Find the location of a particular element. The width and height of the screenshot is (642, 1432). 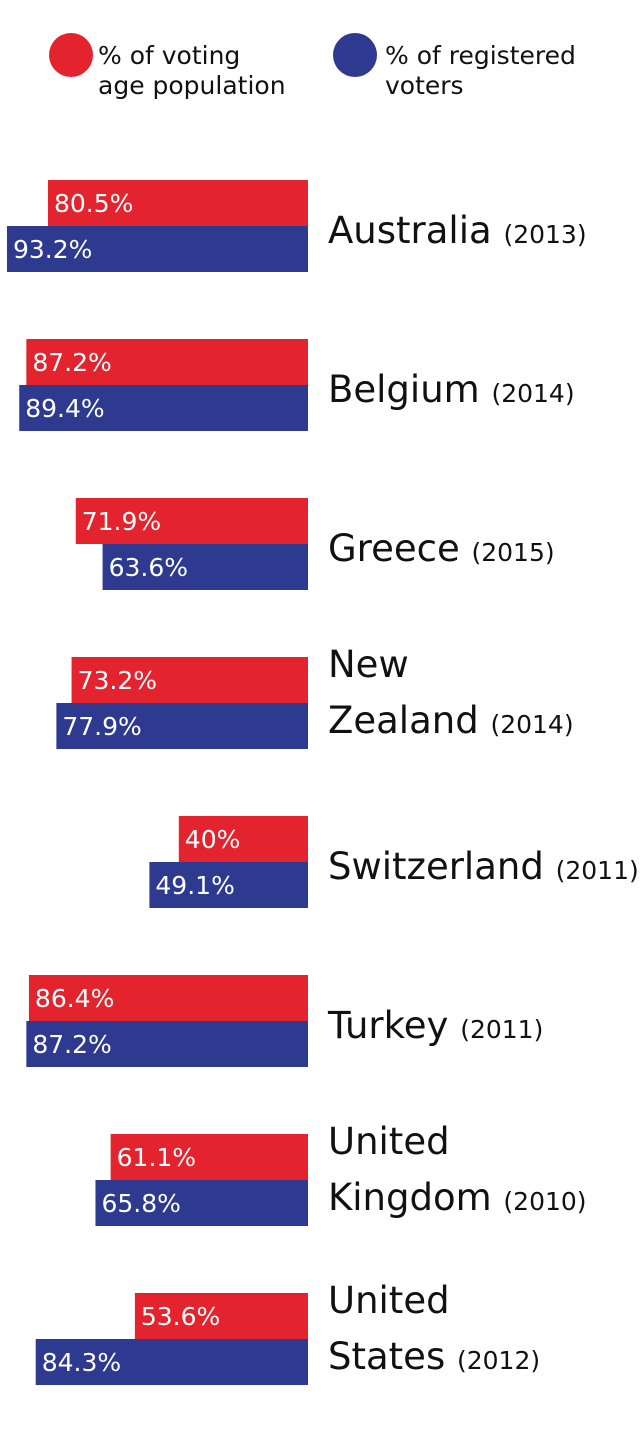

country-label: Greece (2015) is located at coordinates (441, 548).